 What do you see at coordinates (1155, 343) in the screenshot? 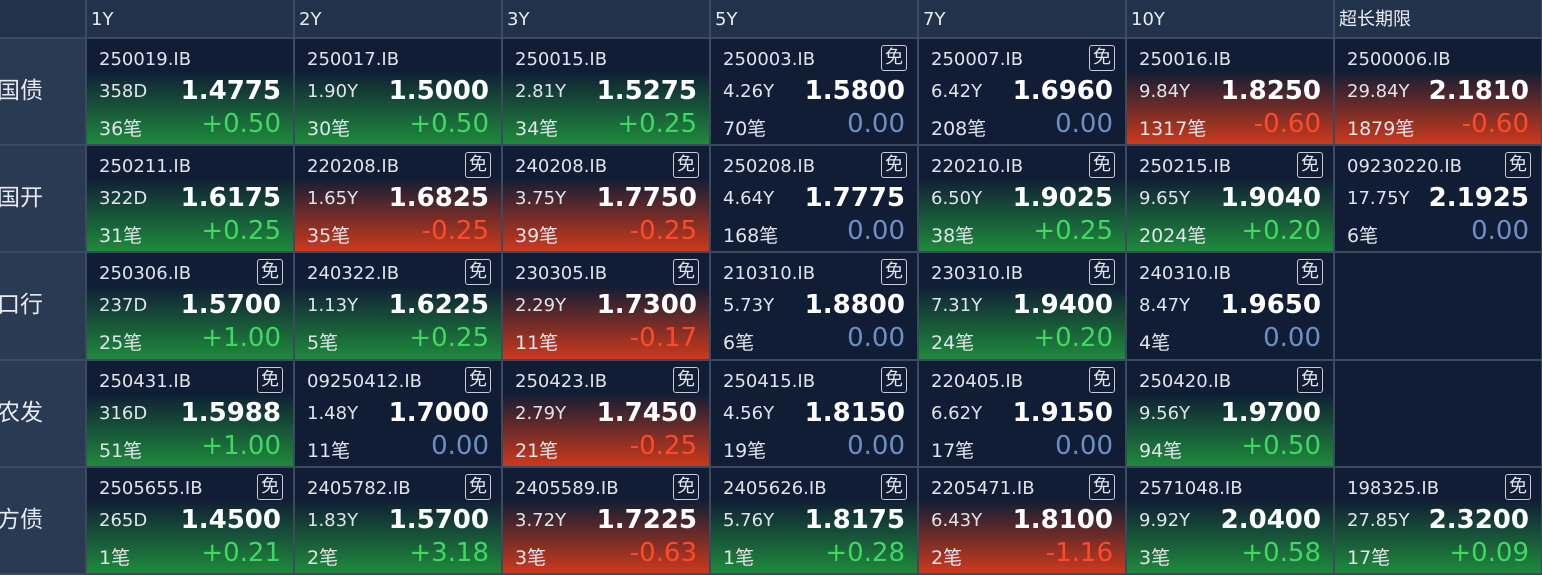
I see `trade-count: 4笔` at bounding box center [1155, 343].